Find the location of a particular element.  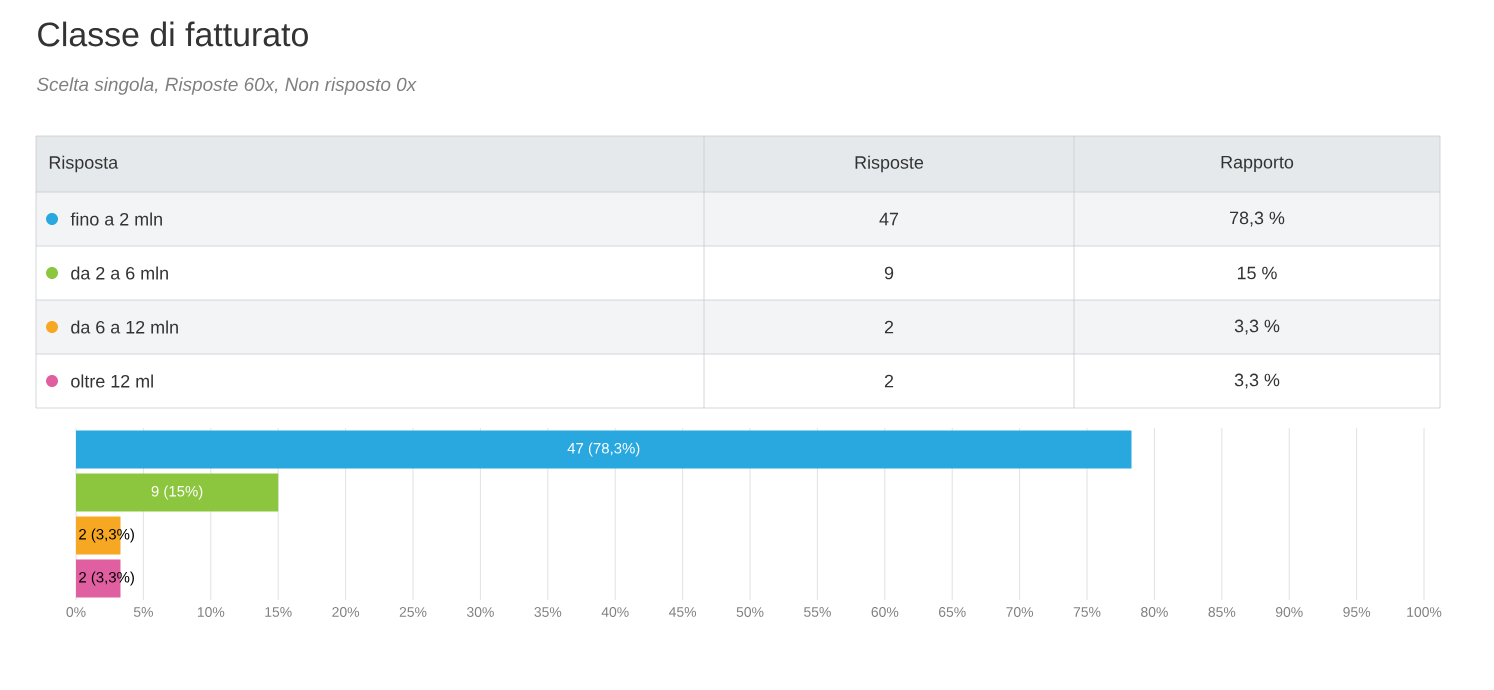

text: 78,3 % is located at coordinates (1257, 219).